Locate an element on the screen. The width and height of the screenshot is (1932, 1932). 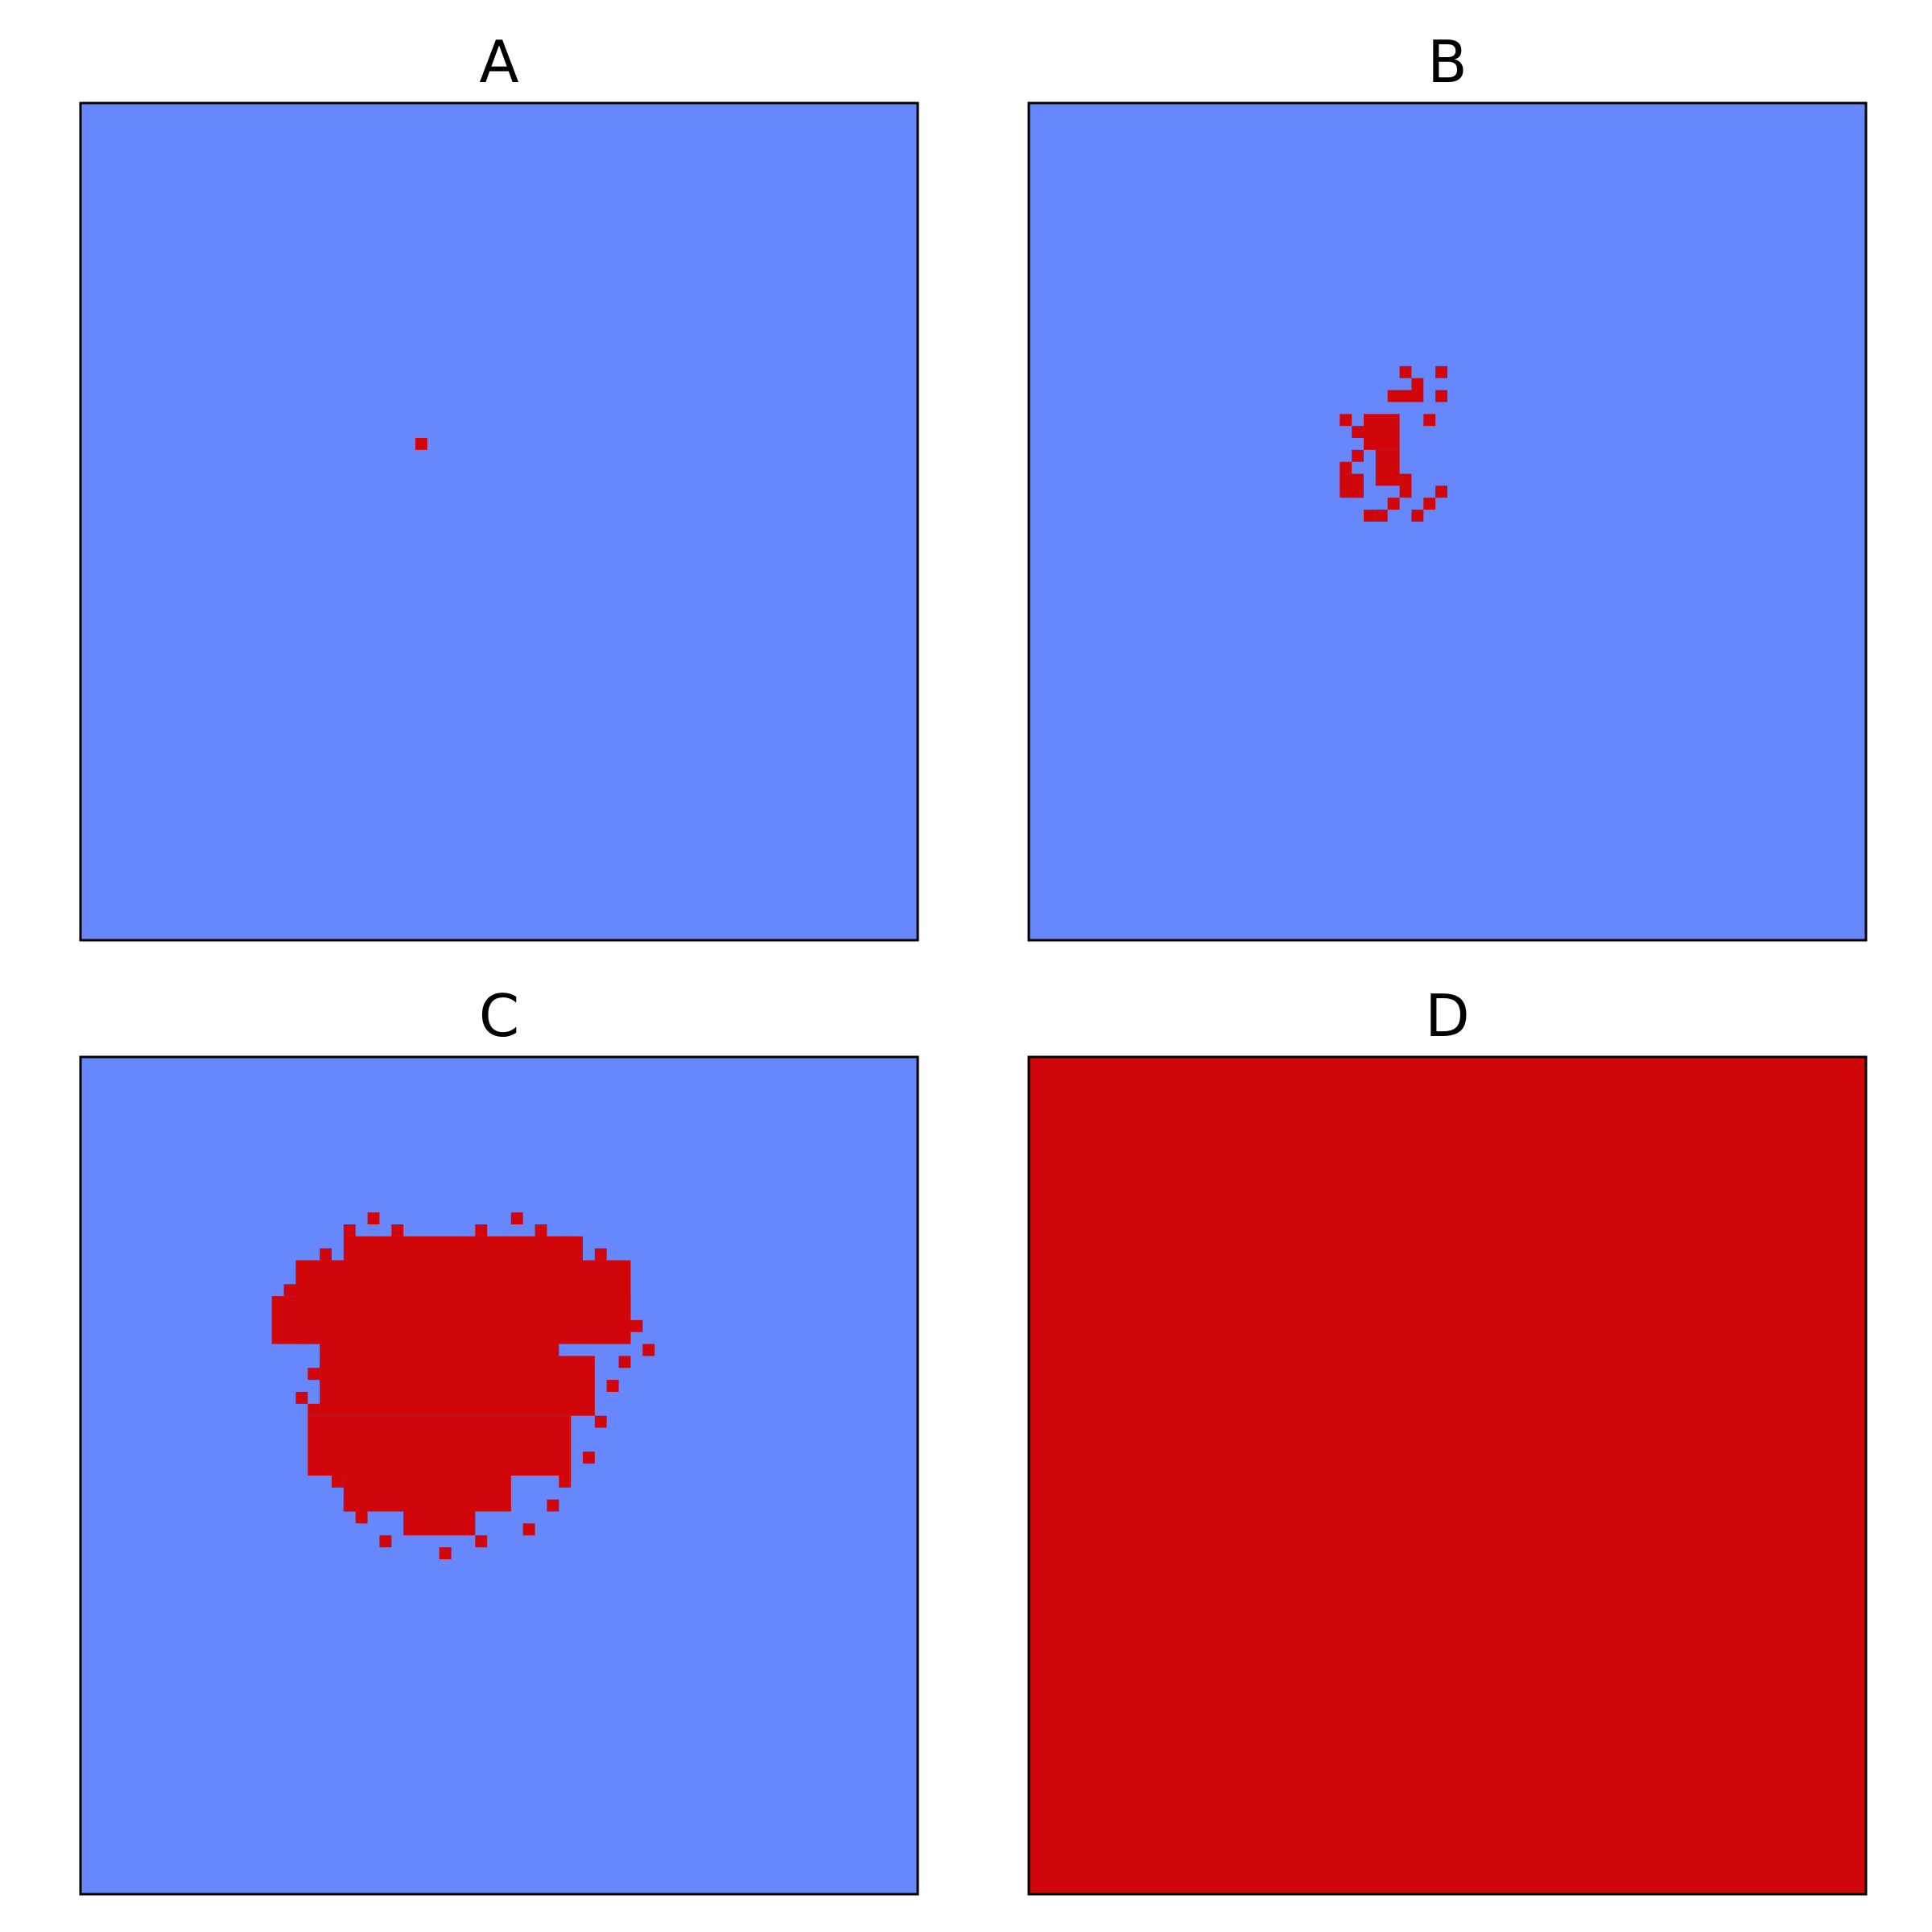
panel-c-title: C is located at coordinates (499, 1016).